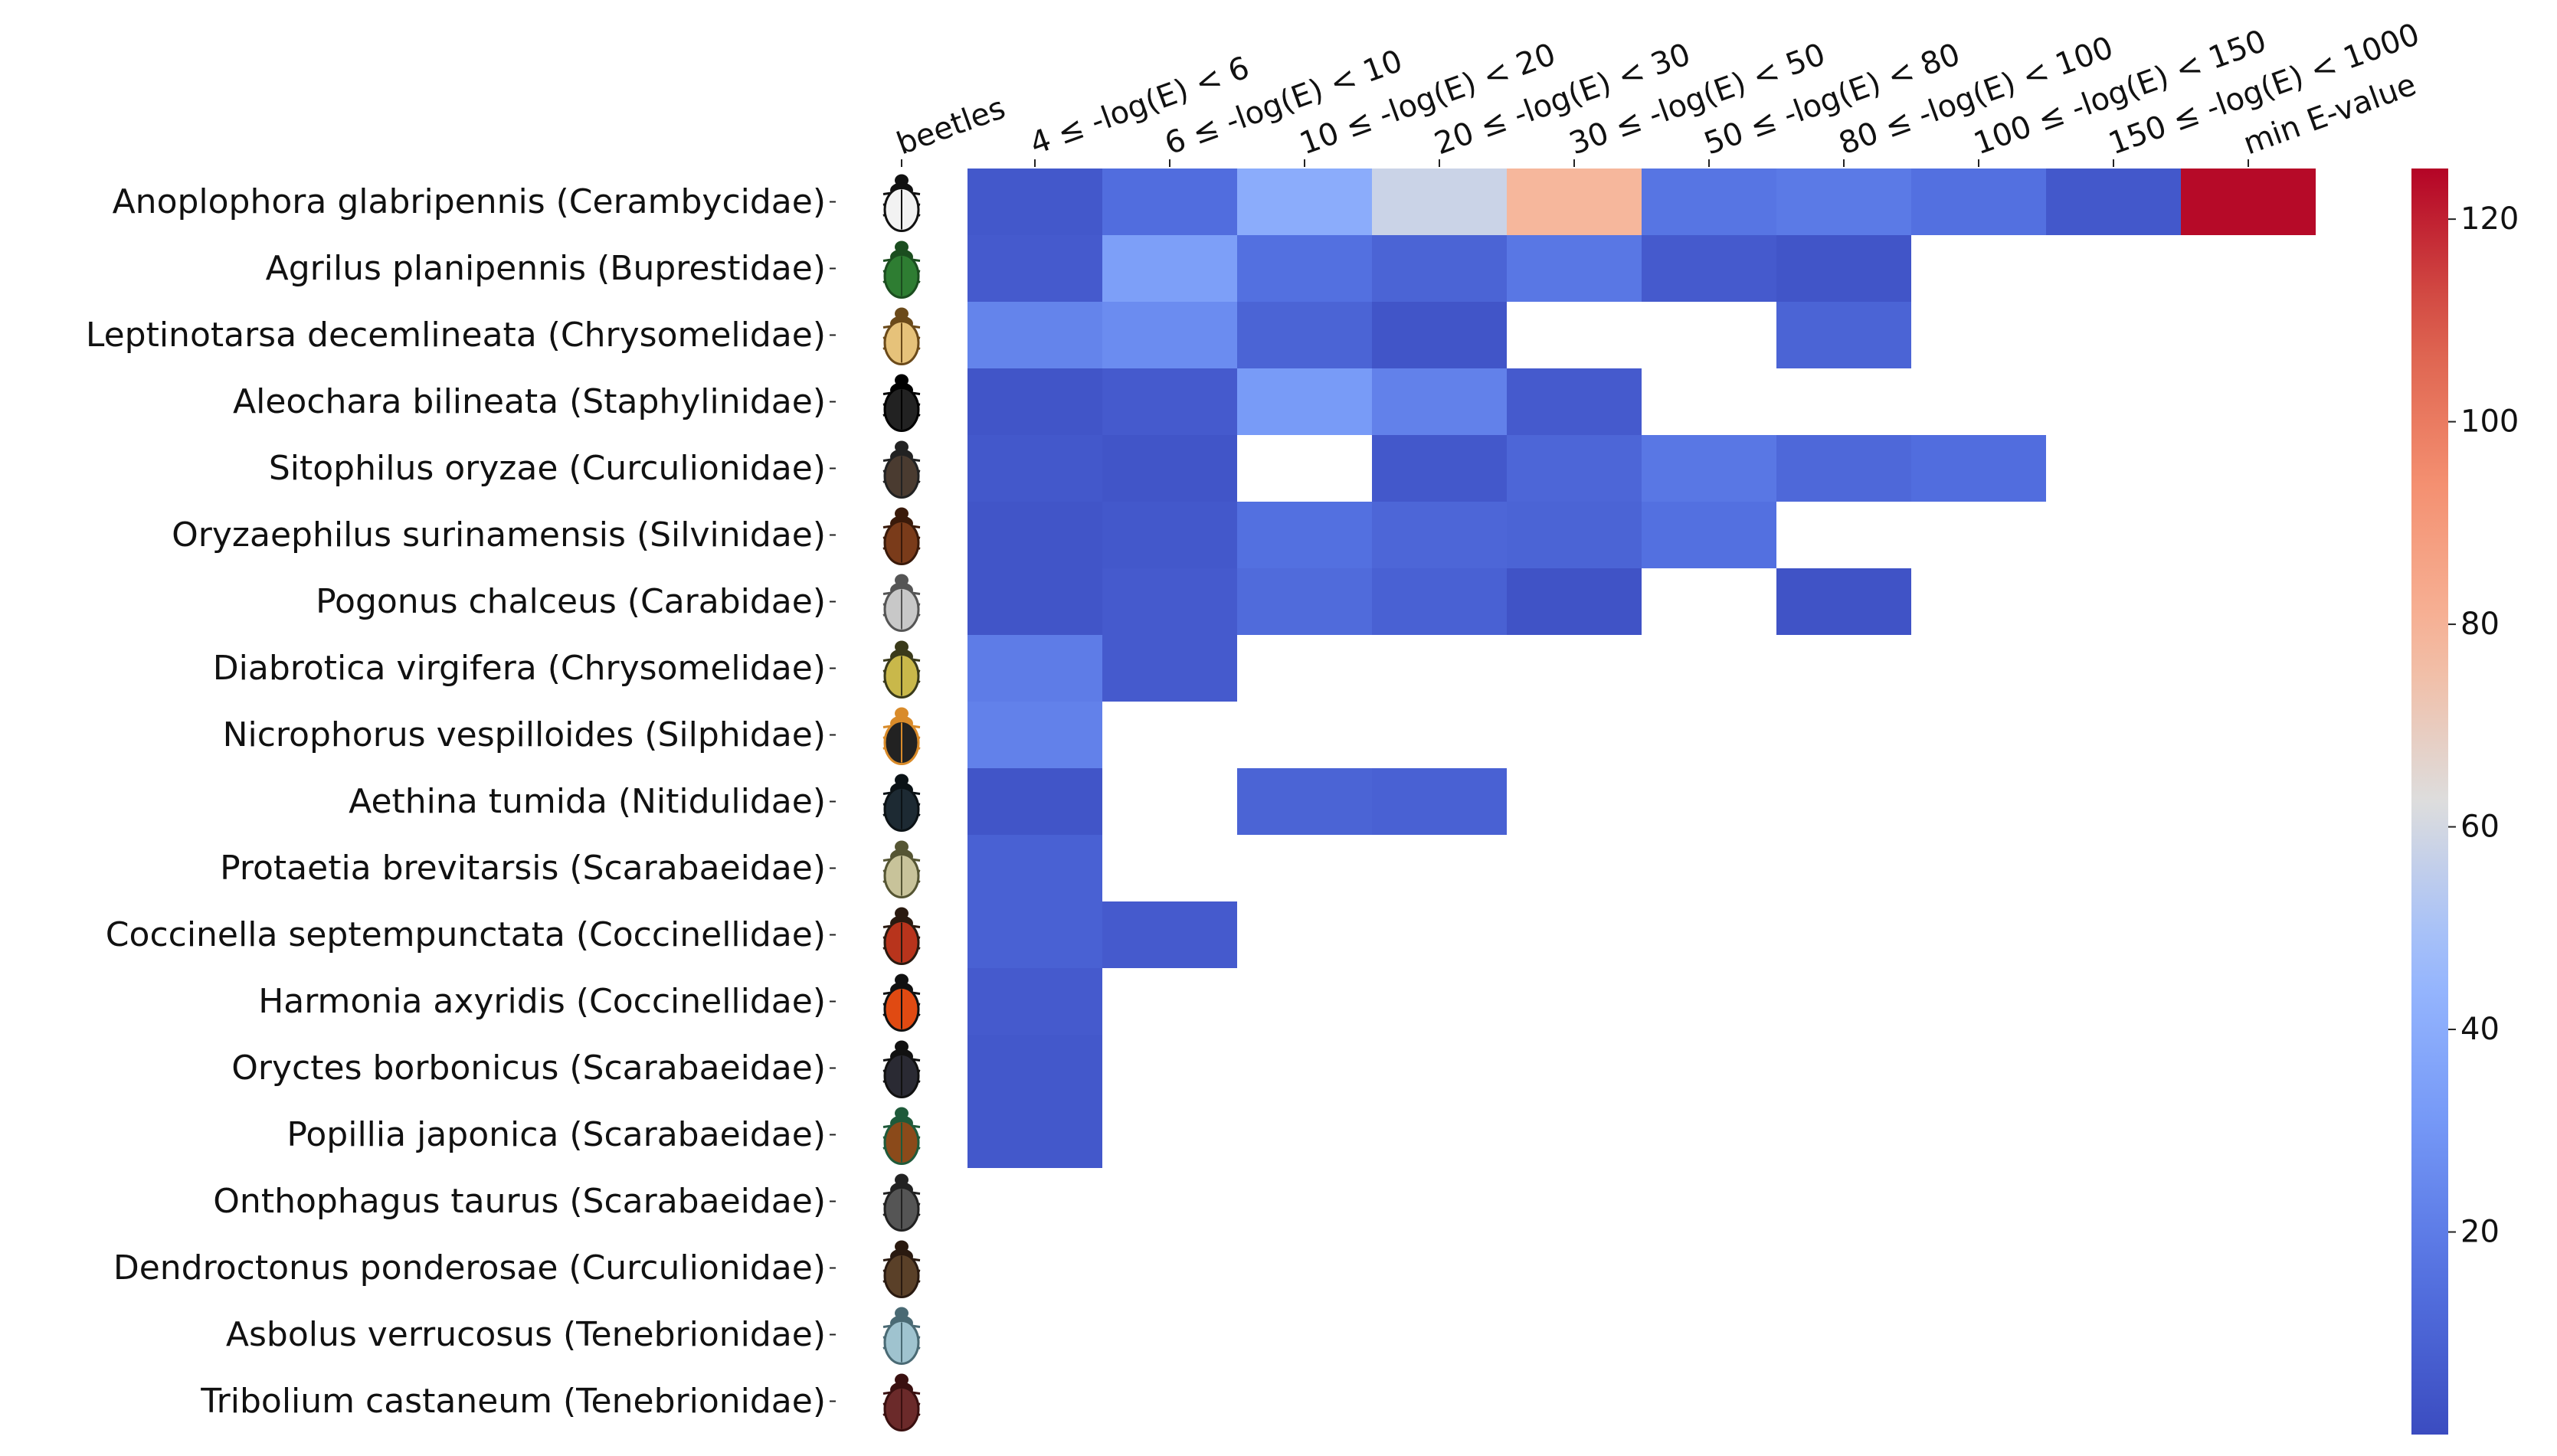 The width and height of the screenshot is (2557, 1456). What do you see at coordinates (556, 1134) in the screenshot?
I see `row-label: Popillia japonica (Scarabaeidae)` at bounding box center [556, 1134].